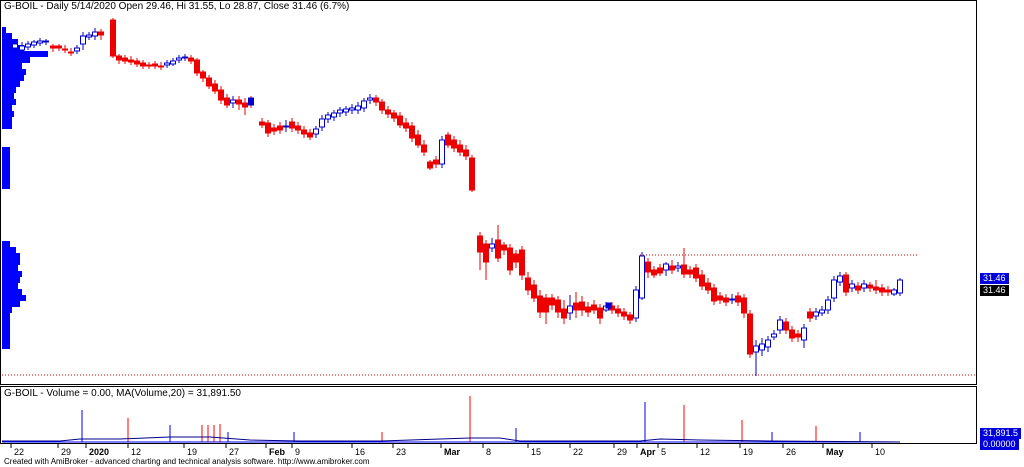 This screenshot has height=467, width=1024. I want to click on x-tick-label: 16, so click(360, 452).